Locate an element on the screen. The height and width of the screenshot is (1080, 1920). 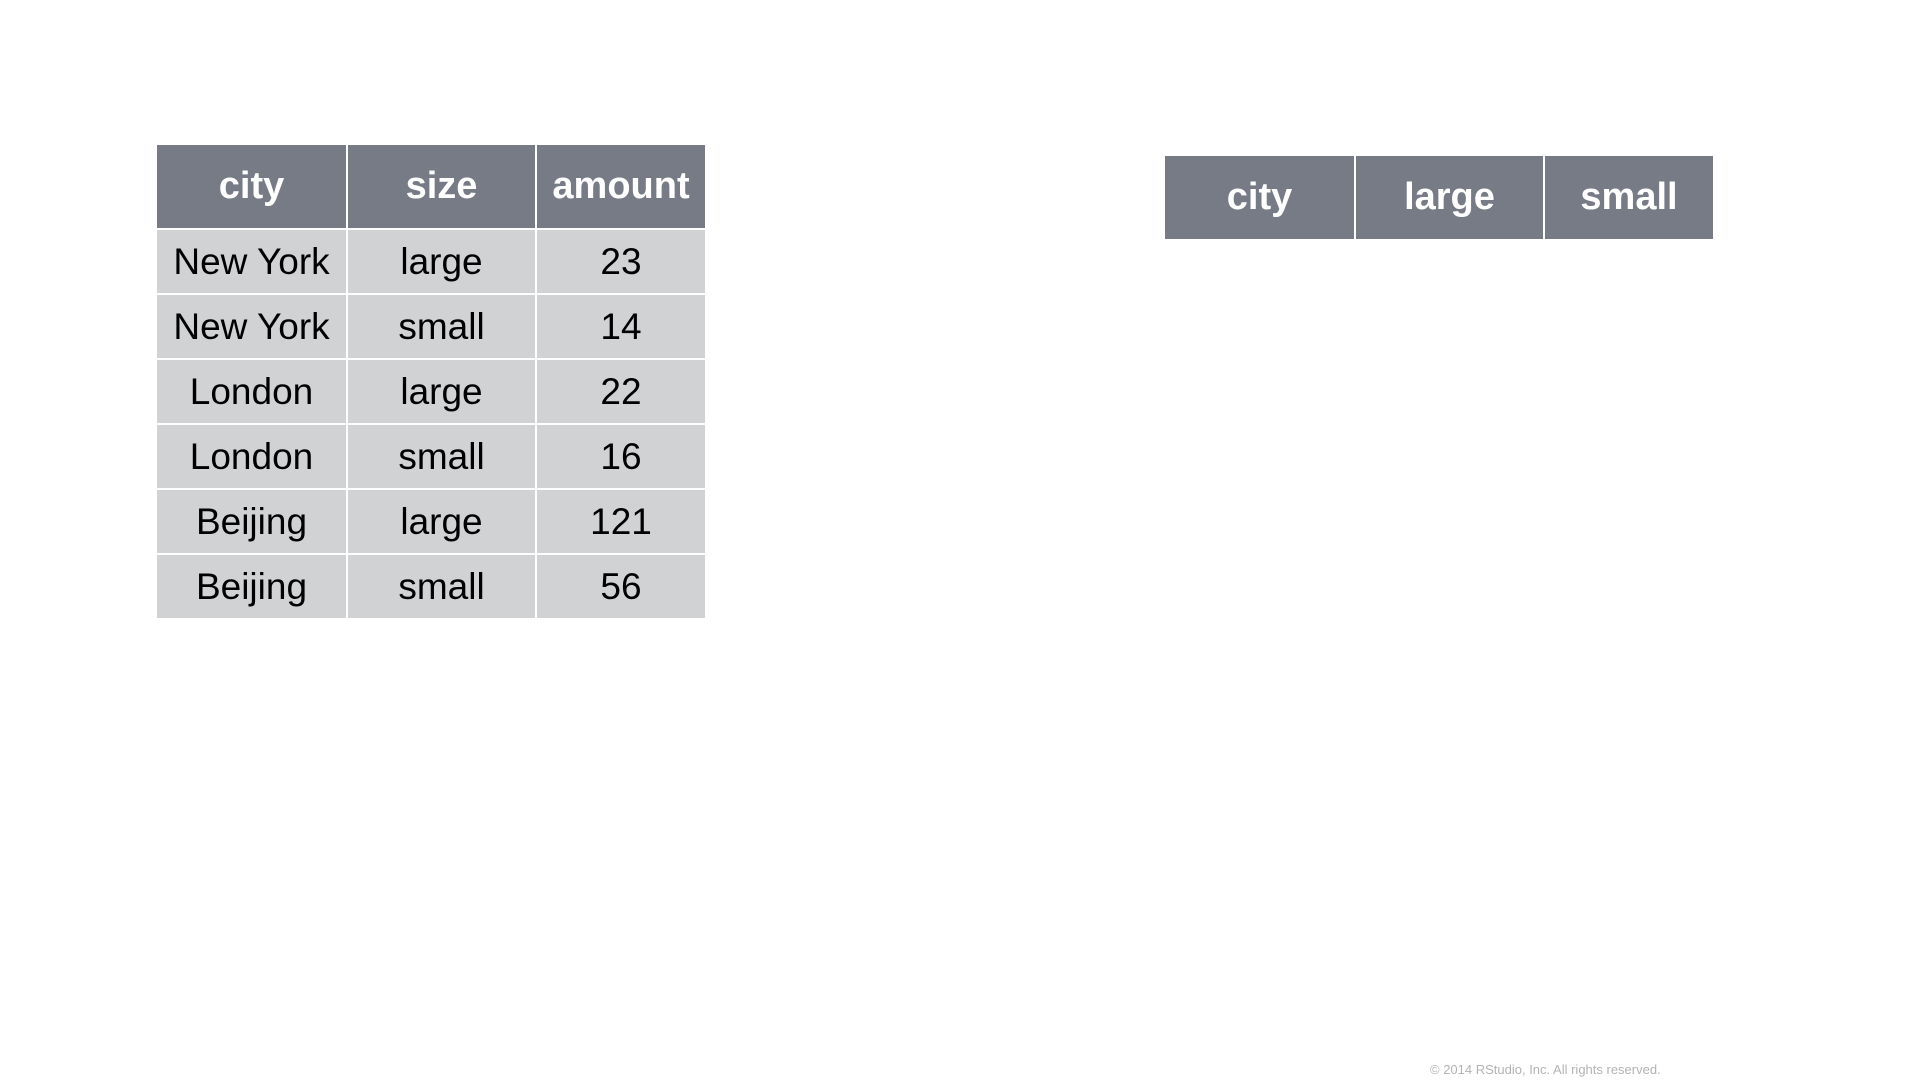
header-row: city large small is located at coordinates (1439, 197).